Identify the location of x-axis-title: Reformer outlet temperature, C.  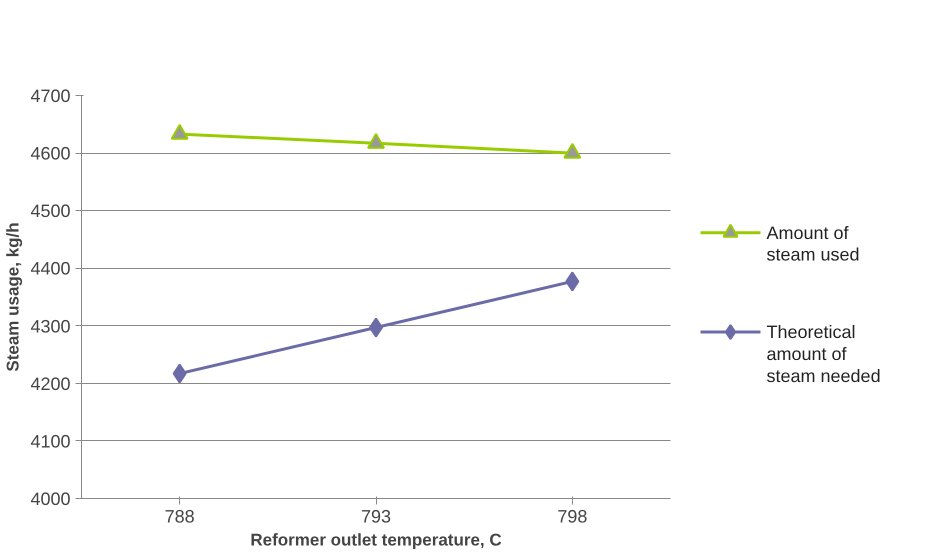
(376, 540).